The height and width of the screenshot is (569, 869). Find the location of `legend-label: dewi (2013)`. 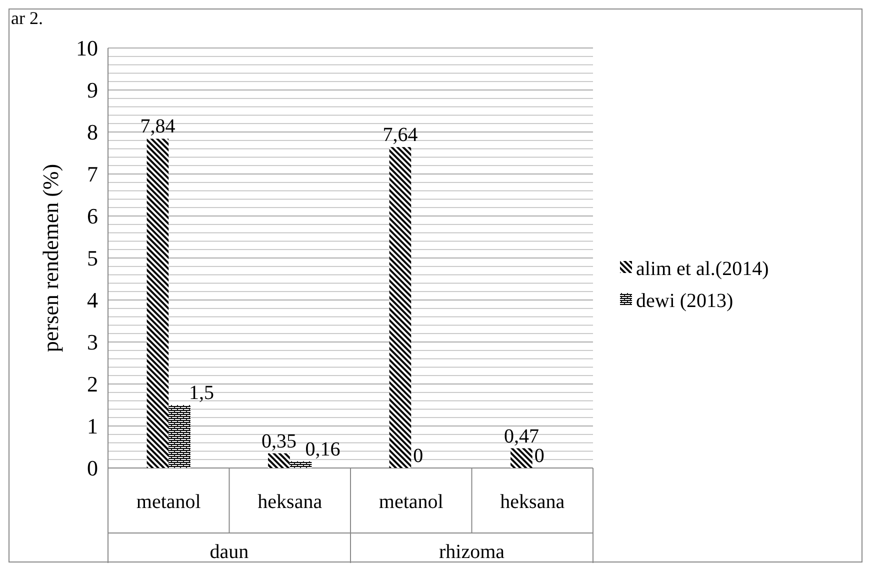

legend-label: dewi (2013) is located at coordinates (685, 301).